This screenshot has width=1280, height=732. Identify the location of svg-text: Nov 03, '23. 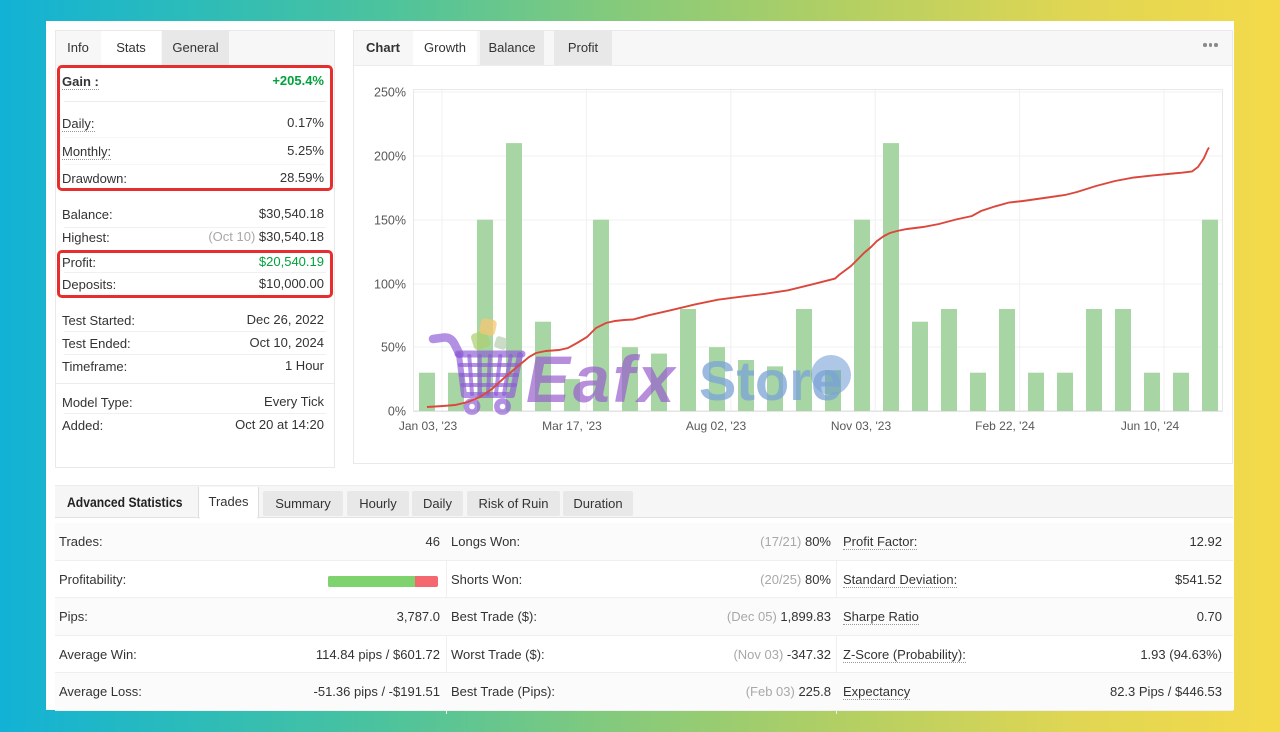
(861, 426).